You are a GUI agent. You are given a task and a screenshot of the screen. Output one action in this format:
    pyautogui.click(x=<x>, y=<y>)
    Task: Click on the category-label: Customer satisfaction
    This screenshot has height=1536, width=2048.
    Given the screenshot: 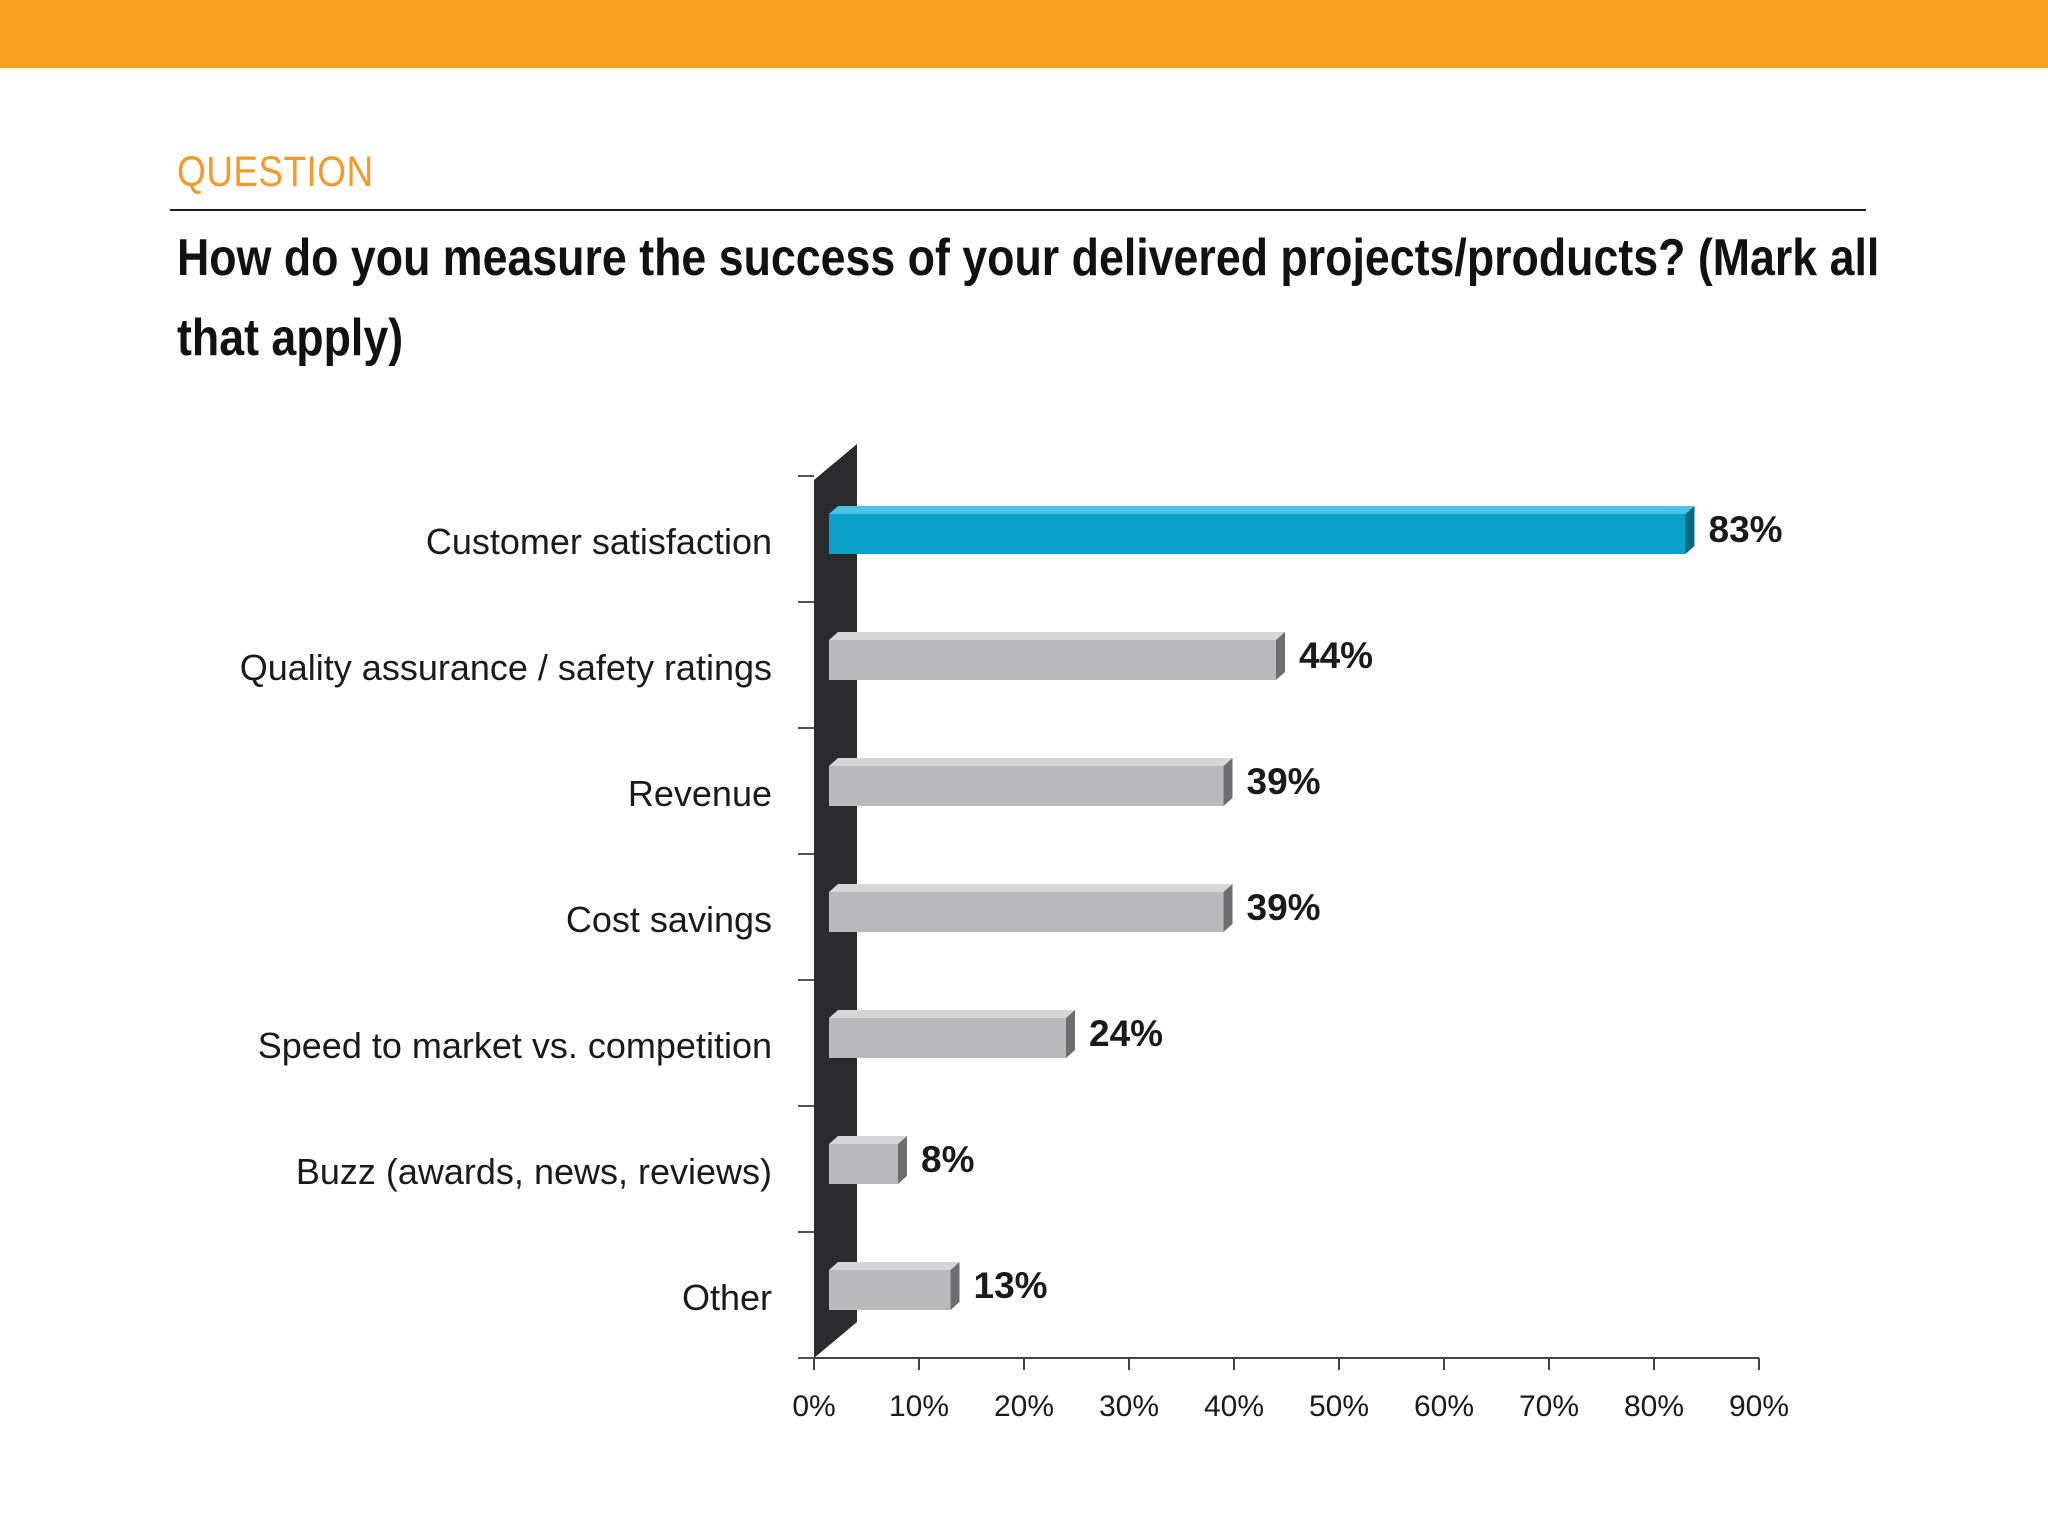 What is the action you would take?
    pyautogui.click(x=599, y=541)
    